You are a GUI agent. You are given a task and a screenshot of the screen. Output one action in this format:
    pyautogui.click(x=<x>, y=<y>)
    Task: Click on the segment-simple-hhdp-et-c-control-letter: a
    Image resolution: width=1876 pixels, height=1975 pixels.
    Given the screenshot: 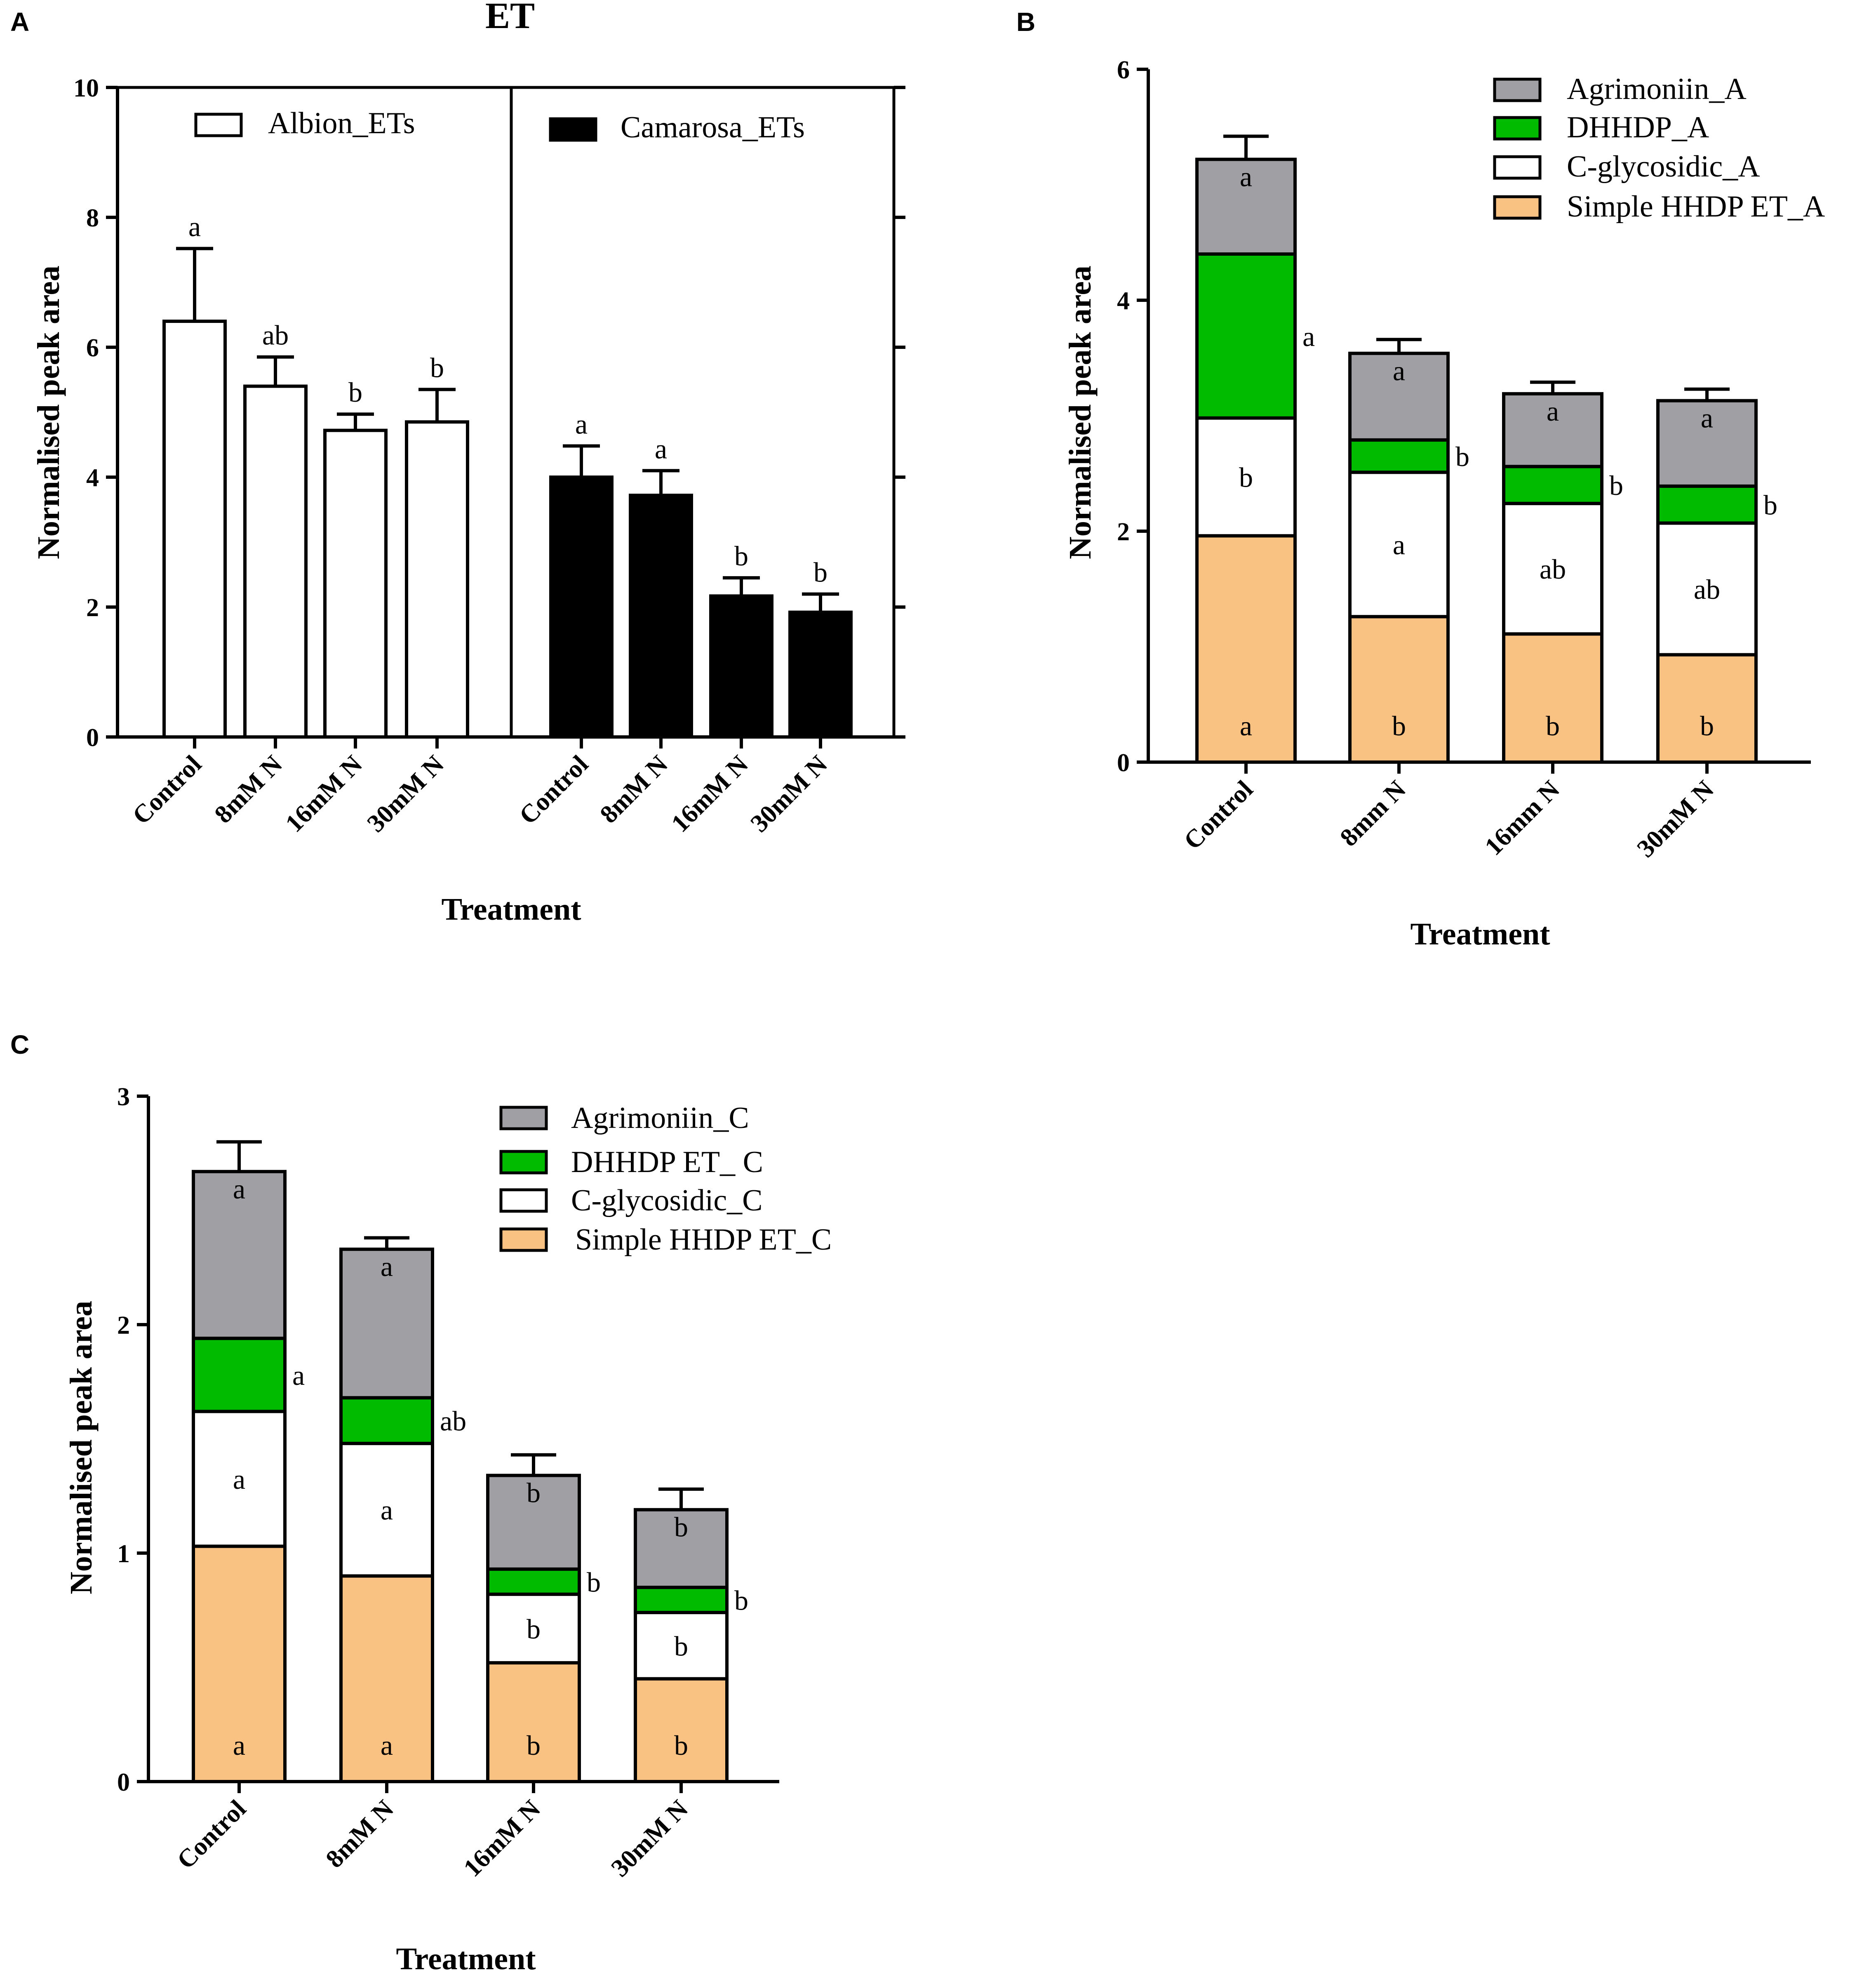 What is the action you would take?
    pyautogui.click(x=239, y=1746)
    